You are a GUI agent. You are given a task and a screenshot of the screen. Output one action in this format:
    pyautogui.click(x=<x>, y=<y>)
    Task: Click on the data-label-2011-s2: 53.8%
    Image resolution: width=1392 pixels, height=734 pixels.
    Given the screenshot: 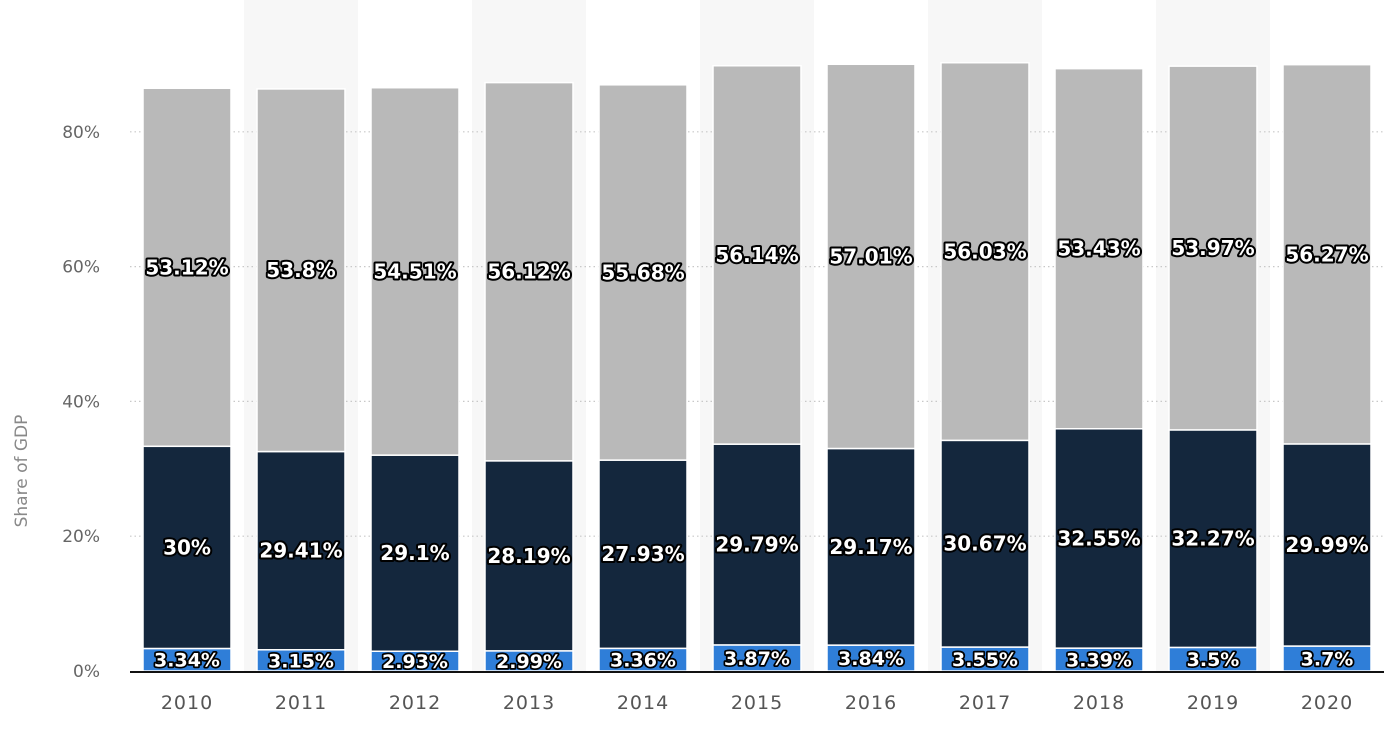 What is the action you would take?
    pyautogui.click(x=300, y=270)
    